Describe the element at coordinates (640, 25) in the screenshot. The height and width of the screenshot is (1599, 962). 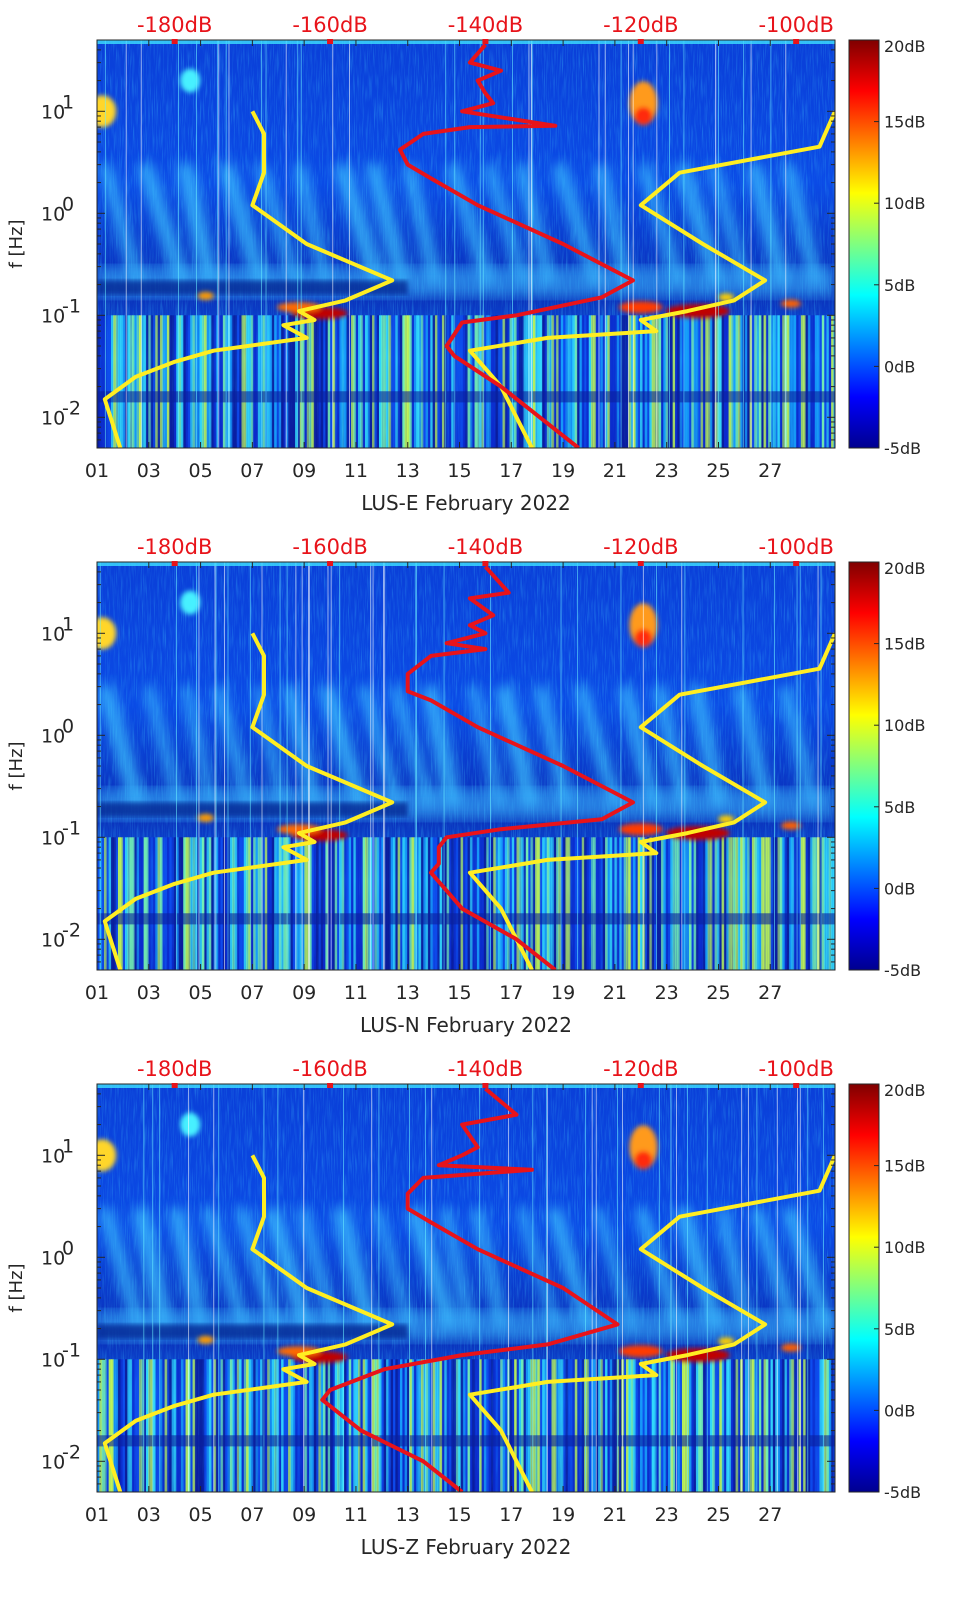
I see `top-axis-label: -120dB` at that location.